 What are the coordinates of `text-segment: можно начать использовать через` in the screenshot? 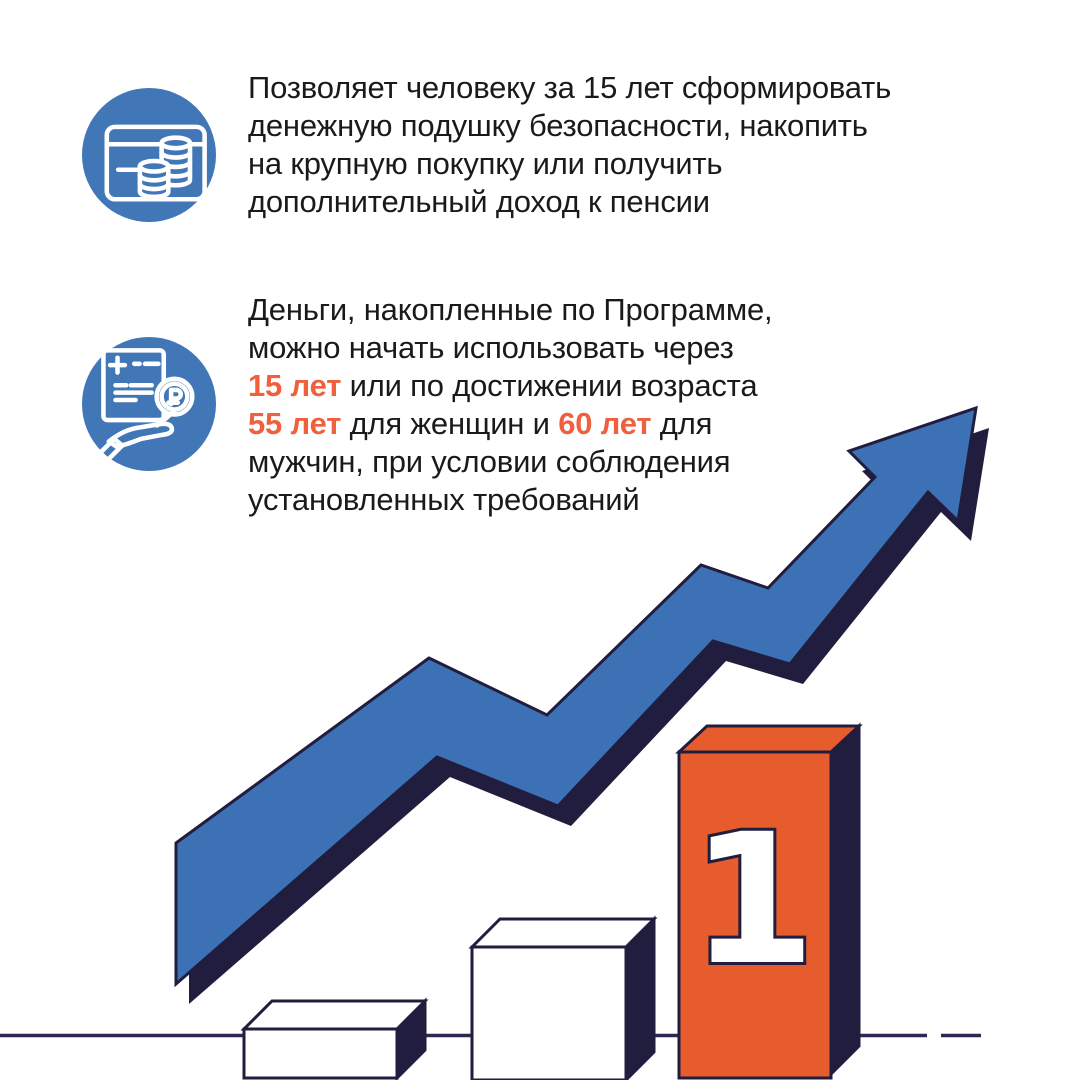 It's located at (491, 347).